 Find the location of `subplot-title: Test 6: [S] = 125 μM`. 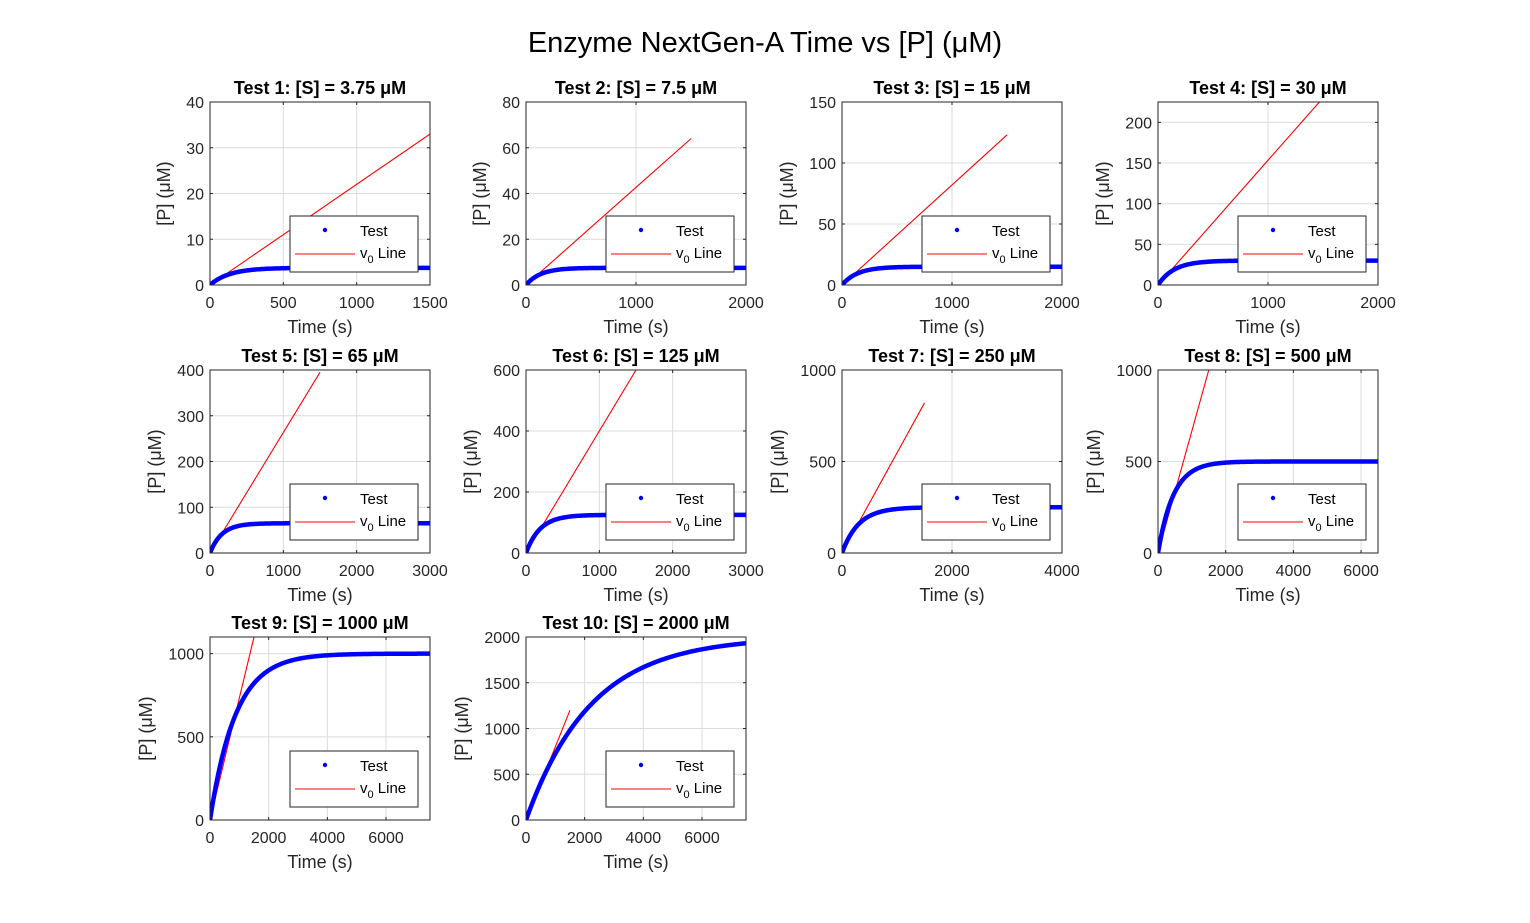

subplot-title: Test 6: [S] = 125 μM is located at coordinates (635, 356).